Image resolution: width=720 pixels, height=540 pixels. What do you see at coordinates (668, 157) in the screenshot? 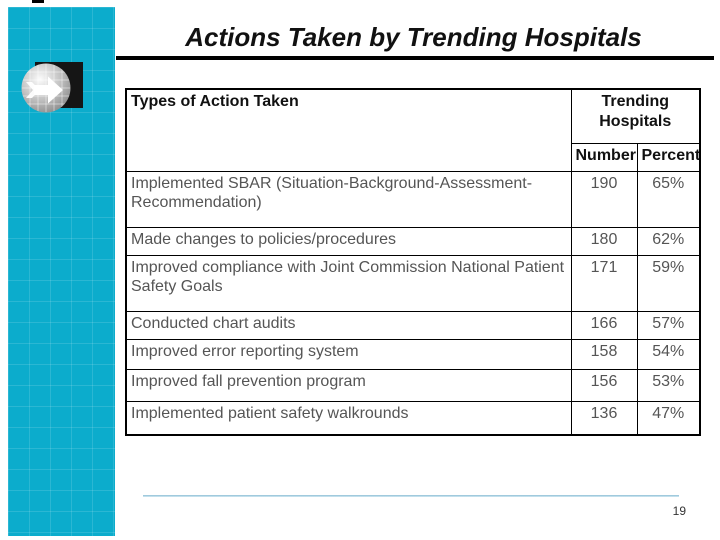
I see `col-header-percent: Percent` at bounding box center [668, 157].